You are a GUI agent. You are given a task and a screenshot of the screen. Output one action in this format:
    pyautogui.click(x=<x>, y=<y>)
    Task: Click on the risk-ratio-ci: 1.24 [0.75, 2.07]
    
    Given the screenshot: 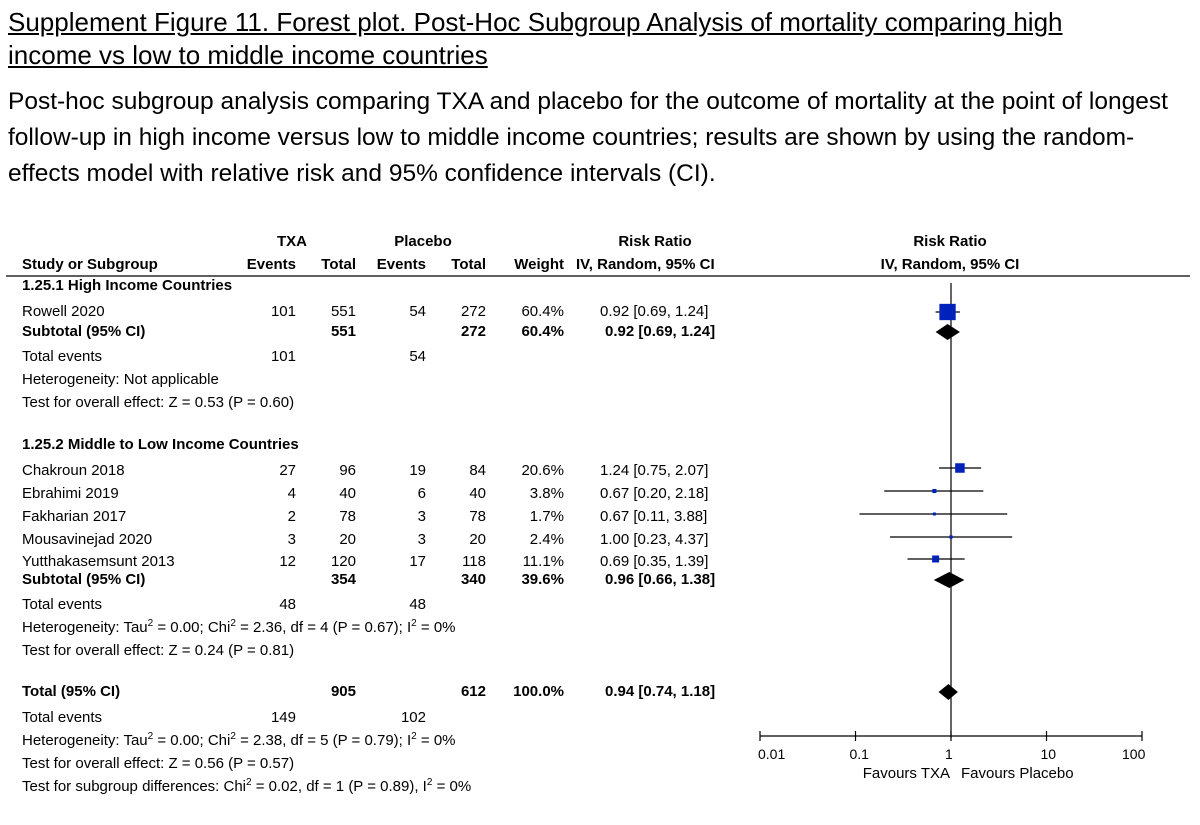 What is the action you would take?
    pyautogui.click(x=654, y=470)
    